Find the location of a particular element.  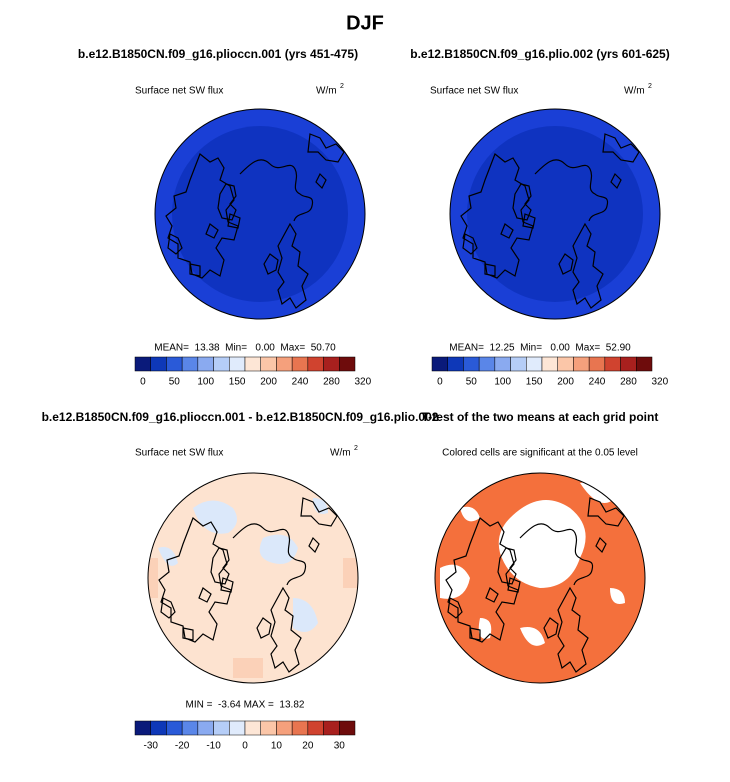

colorbar-label: 30 is located at coordinates (340, 746).